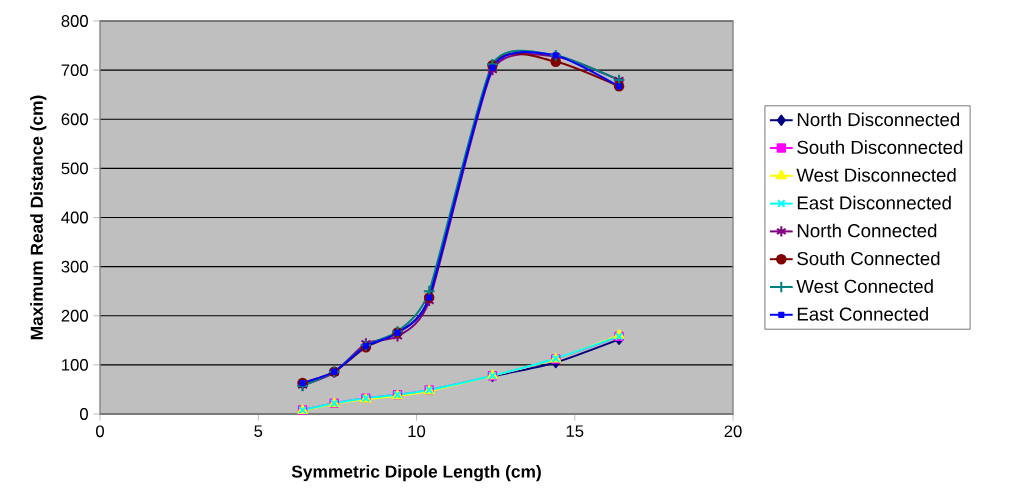 The height and width of the screenshot is (504, 1024). What do you see at coordinates (74, 266) in the screenshot?
I see `y-tick-label: 300` at bounding box center [74, 266].